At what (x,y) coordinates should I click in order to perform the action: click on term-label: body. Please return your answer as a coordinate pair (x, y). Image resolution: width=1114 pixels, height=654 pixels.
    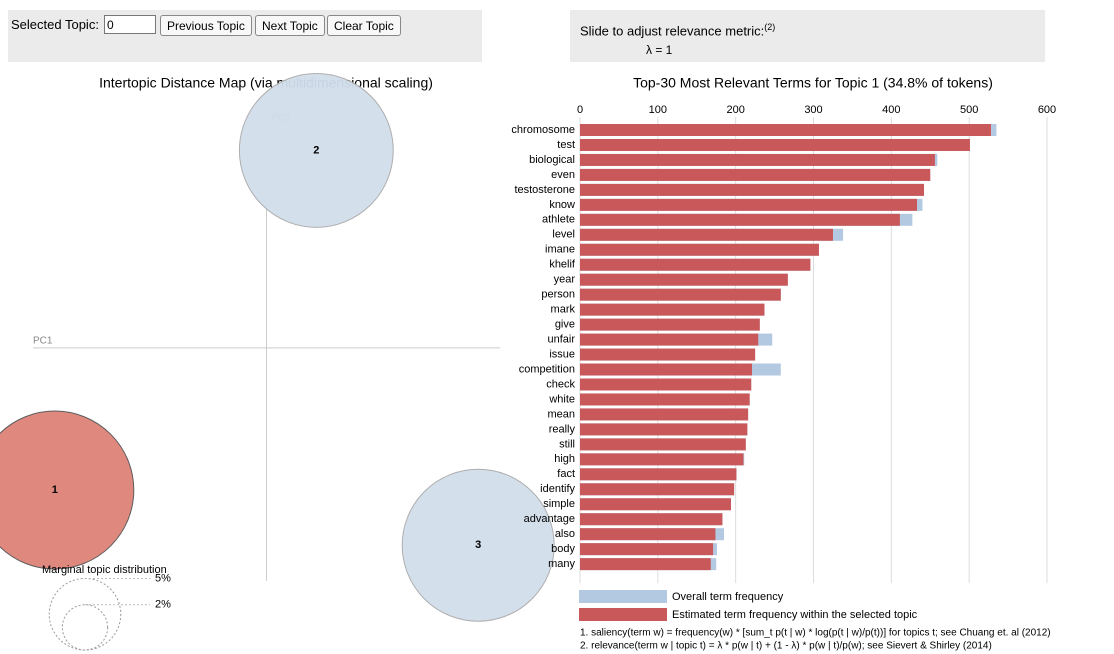
    Looking at the image, I should click on (563, 549).